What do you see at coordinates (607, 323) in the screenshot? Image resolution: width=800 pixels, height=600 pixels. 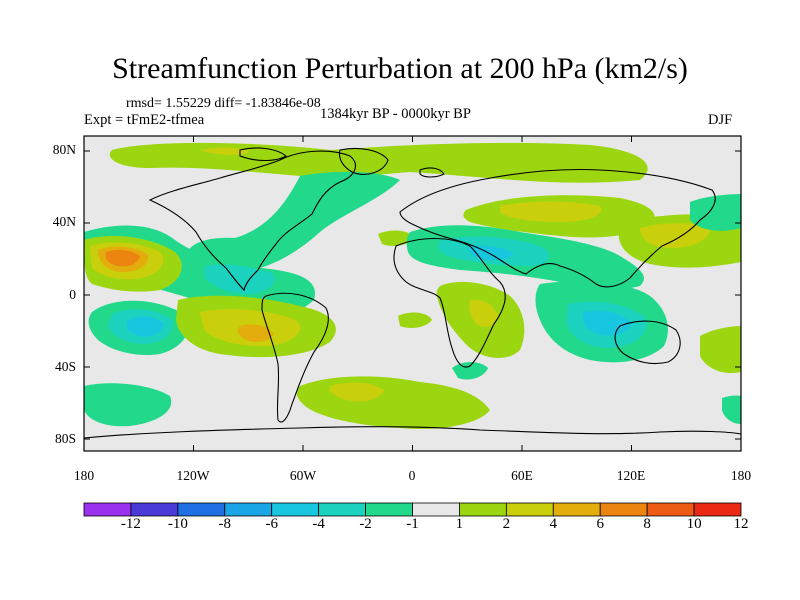 I see `neg-contour-indo-australia-core` at bounding box center [607, 323].